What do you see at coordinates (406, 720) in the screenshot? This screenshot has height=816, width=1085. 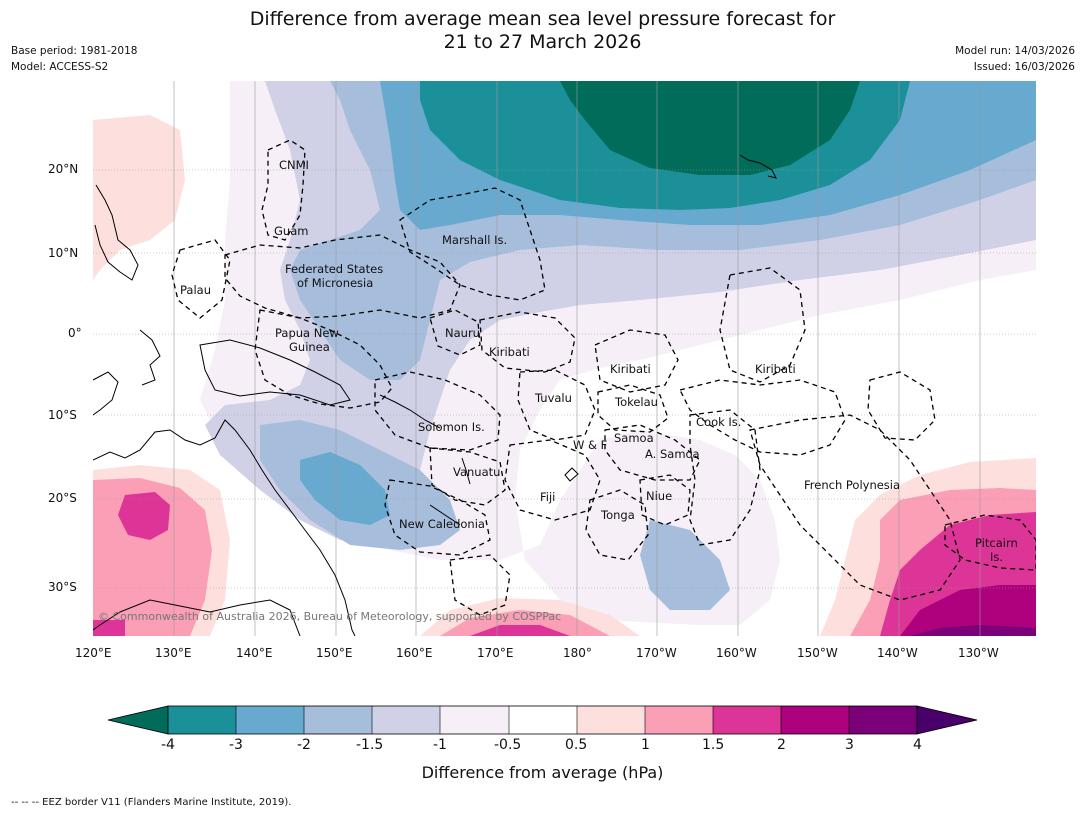 I see `colorbar-bin-m15-m1` at bounding box center [406, 720].